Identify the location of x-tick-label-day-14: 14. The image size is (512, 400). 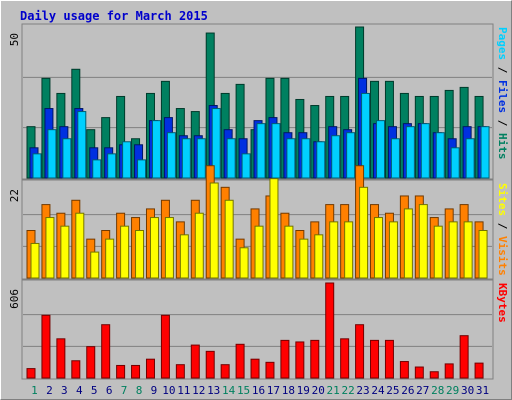
(229, 390).